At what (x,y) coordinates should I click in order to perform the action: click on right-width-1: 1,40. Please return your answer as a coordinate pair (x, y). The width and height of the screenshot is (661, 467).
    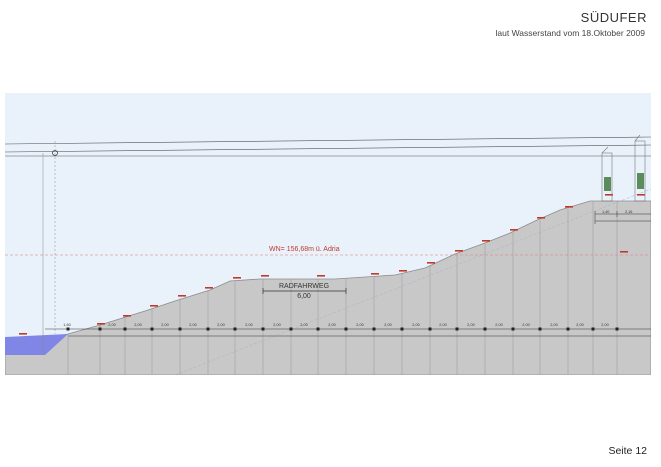
    Looking at the image, I should click on (605, 212).